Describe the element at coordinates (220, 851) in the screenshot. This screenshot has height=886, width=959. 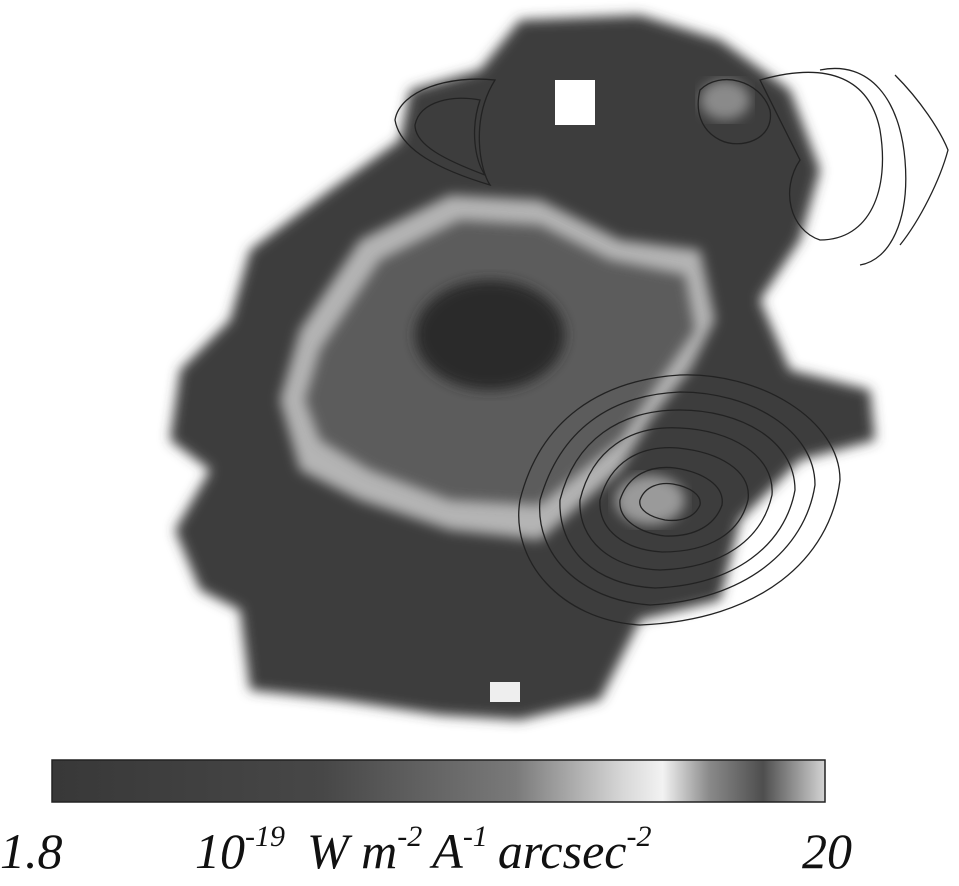
I see `unit-part: 10` at that location.